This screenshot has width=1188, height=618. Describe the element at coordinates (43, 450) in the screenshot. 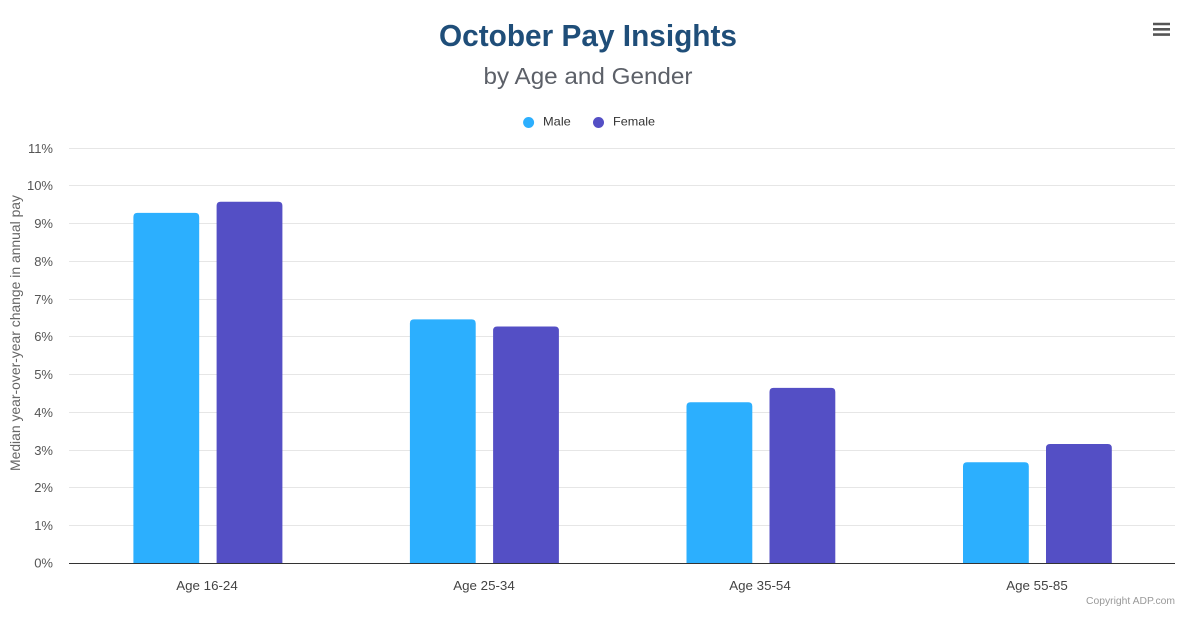

I see `svg-text: 3%` at that location.